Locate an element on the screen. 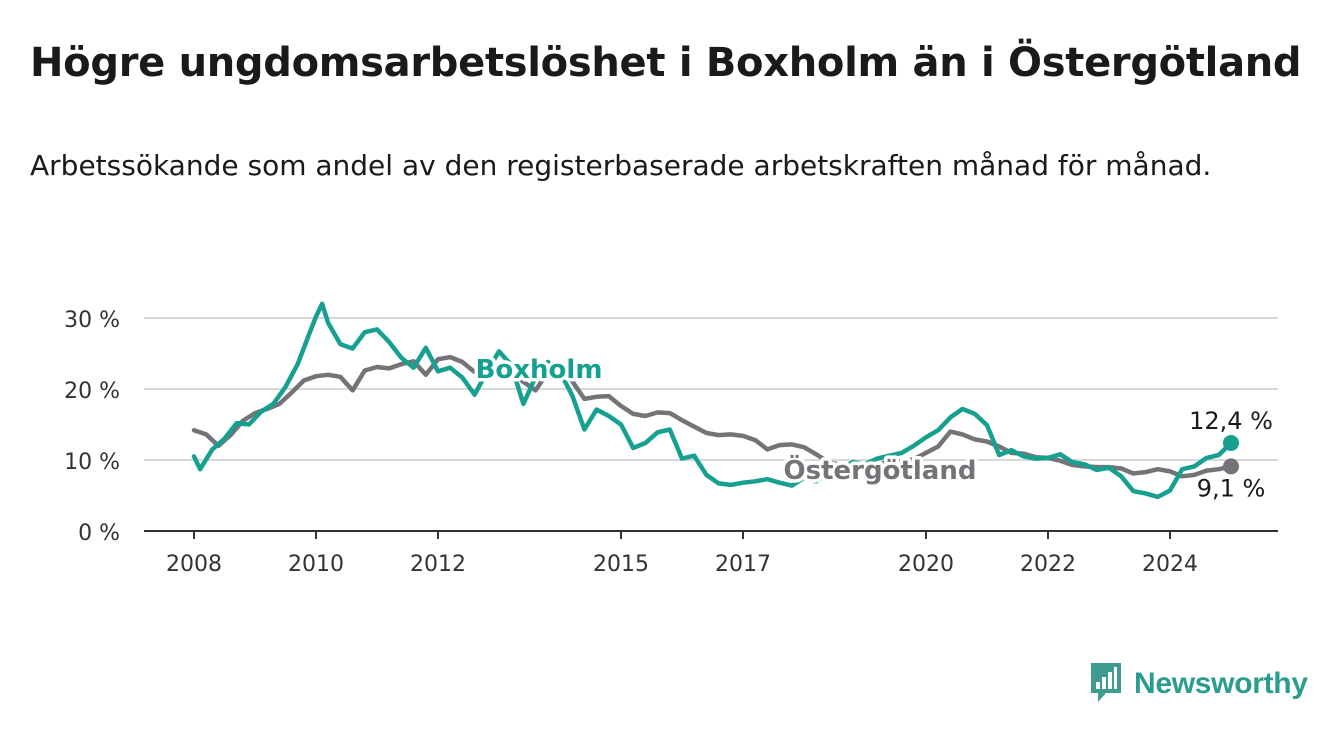 The width and height of the screenshot is (1340, 734). x-tick-label: 2020 is located at coordinates (926, 564).